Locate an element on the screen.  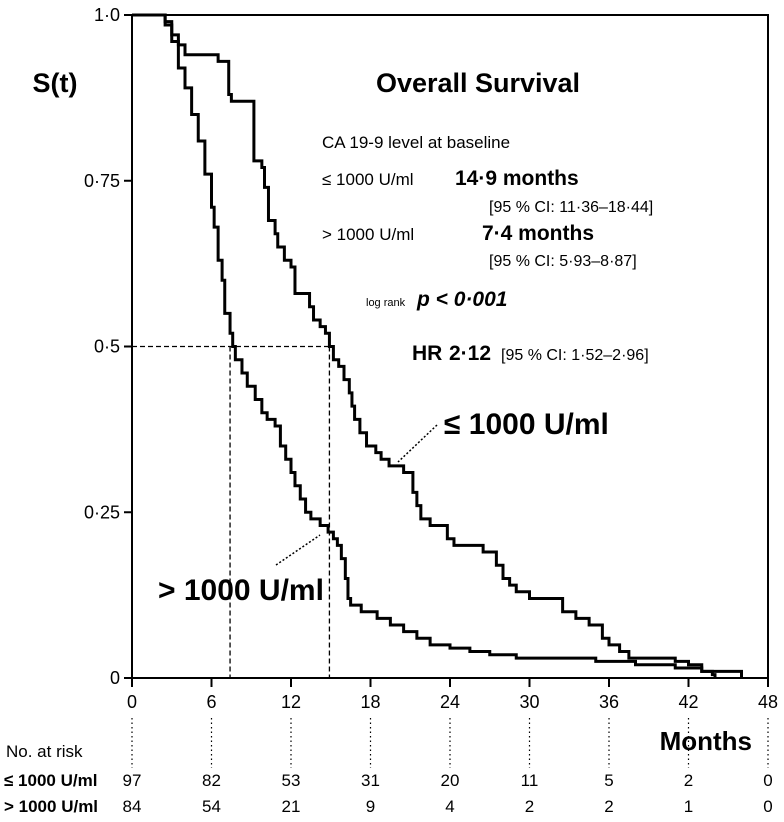
group1-ci: [95 % CI: 11·36–18·44] is located at coordinates (571, 207).